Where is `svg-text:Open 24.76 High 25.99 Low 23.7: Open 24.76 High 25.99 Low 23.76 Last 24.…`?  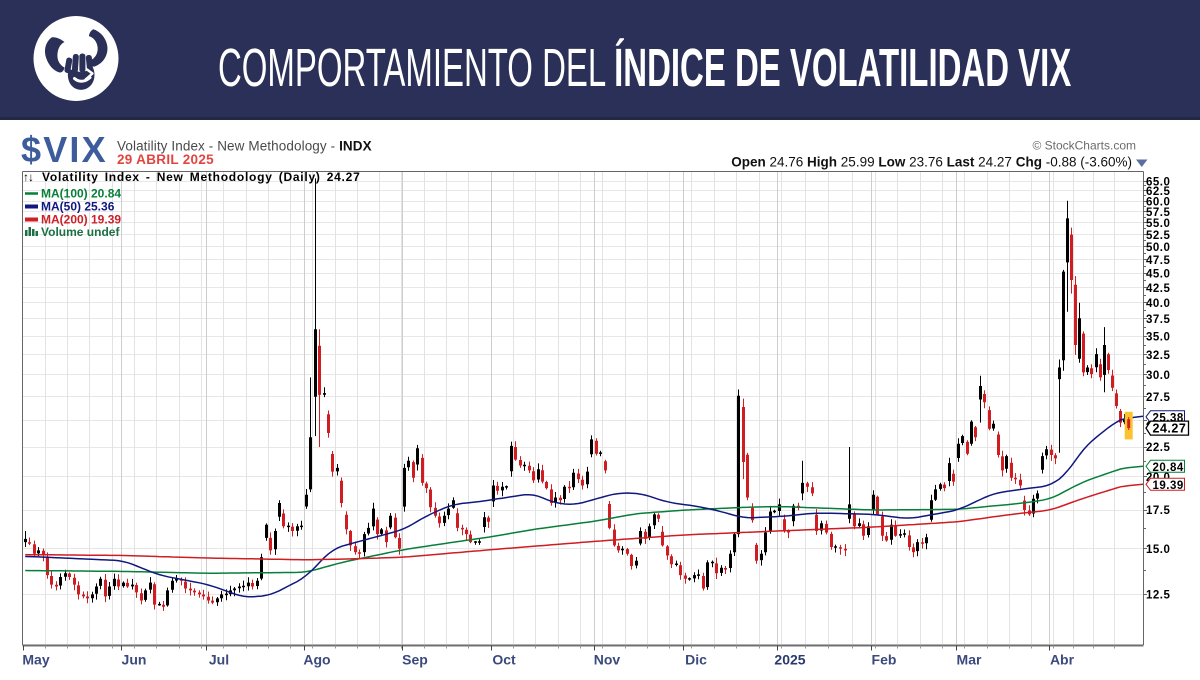
svg-text:Open 24.76 High 25.99 Low 23.7: Open 24.76 High 25.99 Low 23.76 Last 24.… is located at coordinates (931, 162).